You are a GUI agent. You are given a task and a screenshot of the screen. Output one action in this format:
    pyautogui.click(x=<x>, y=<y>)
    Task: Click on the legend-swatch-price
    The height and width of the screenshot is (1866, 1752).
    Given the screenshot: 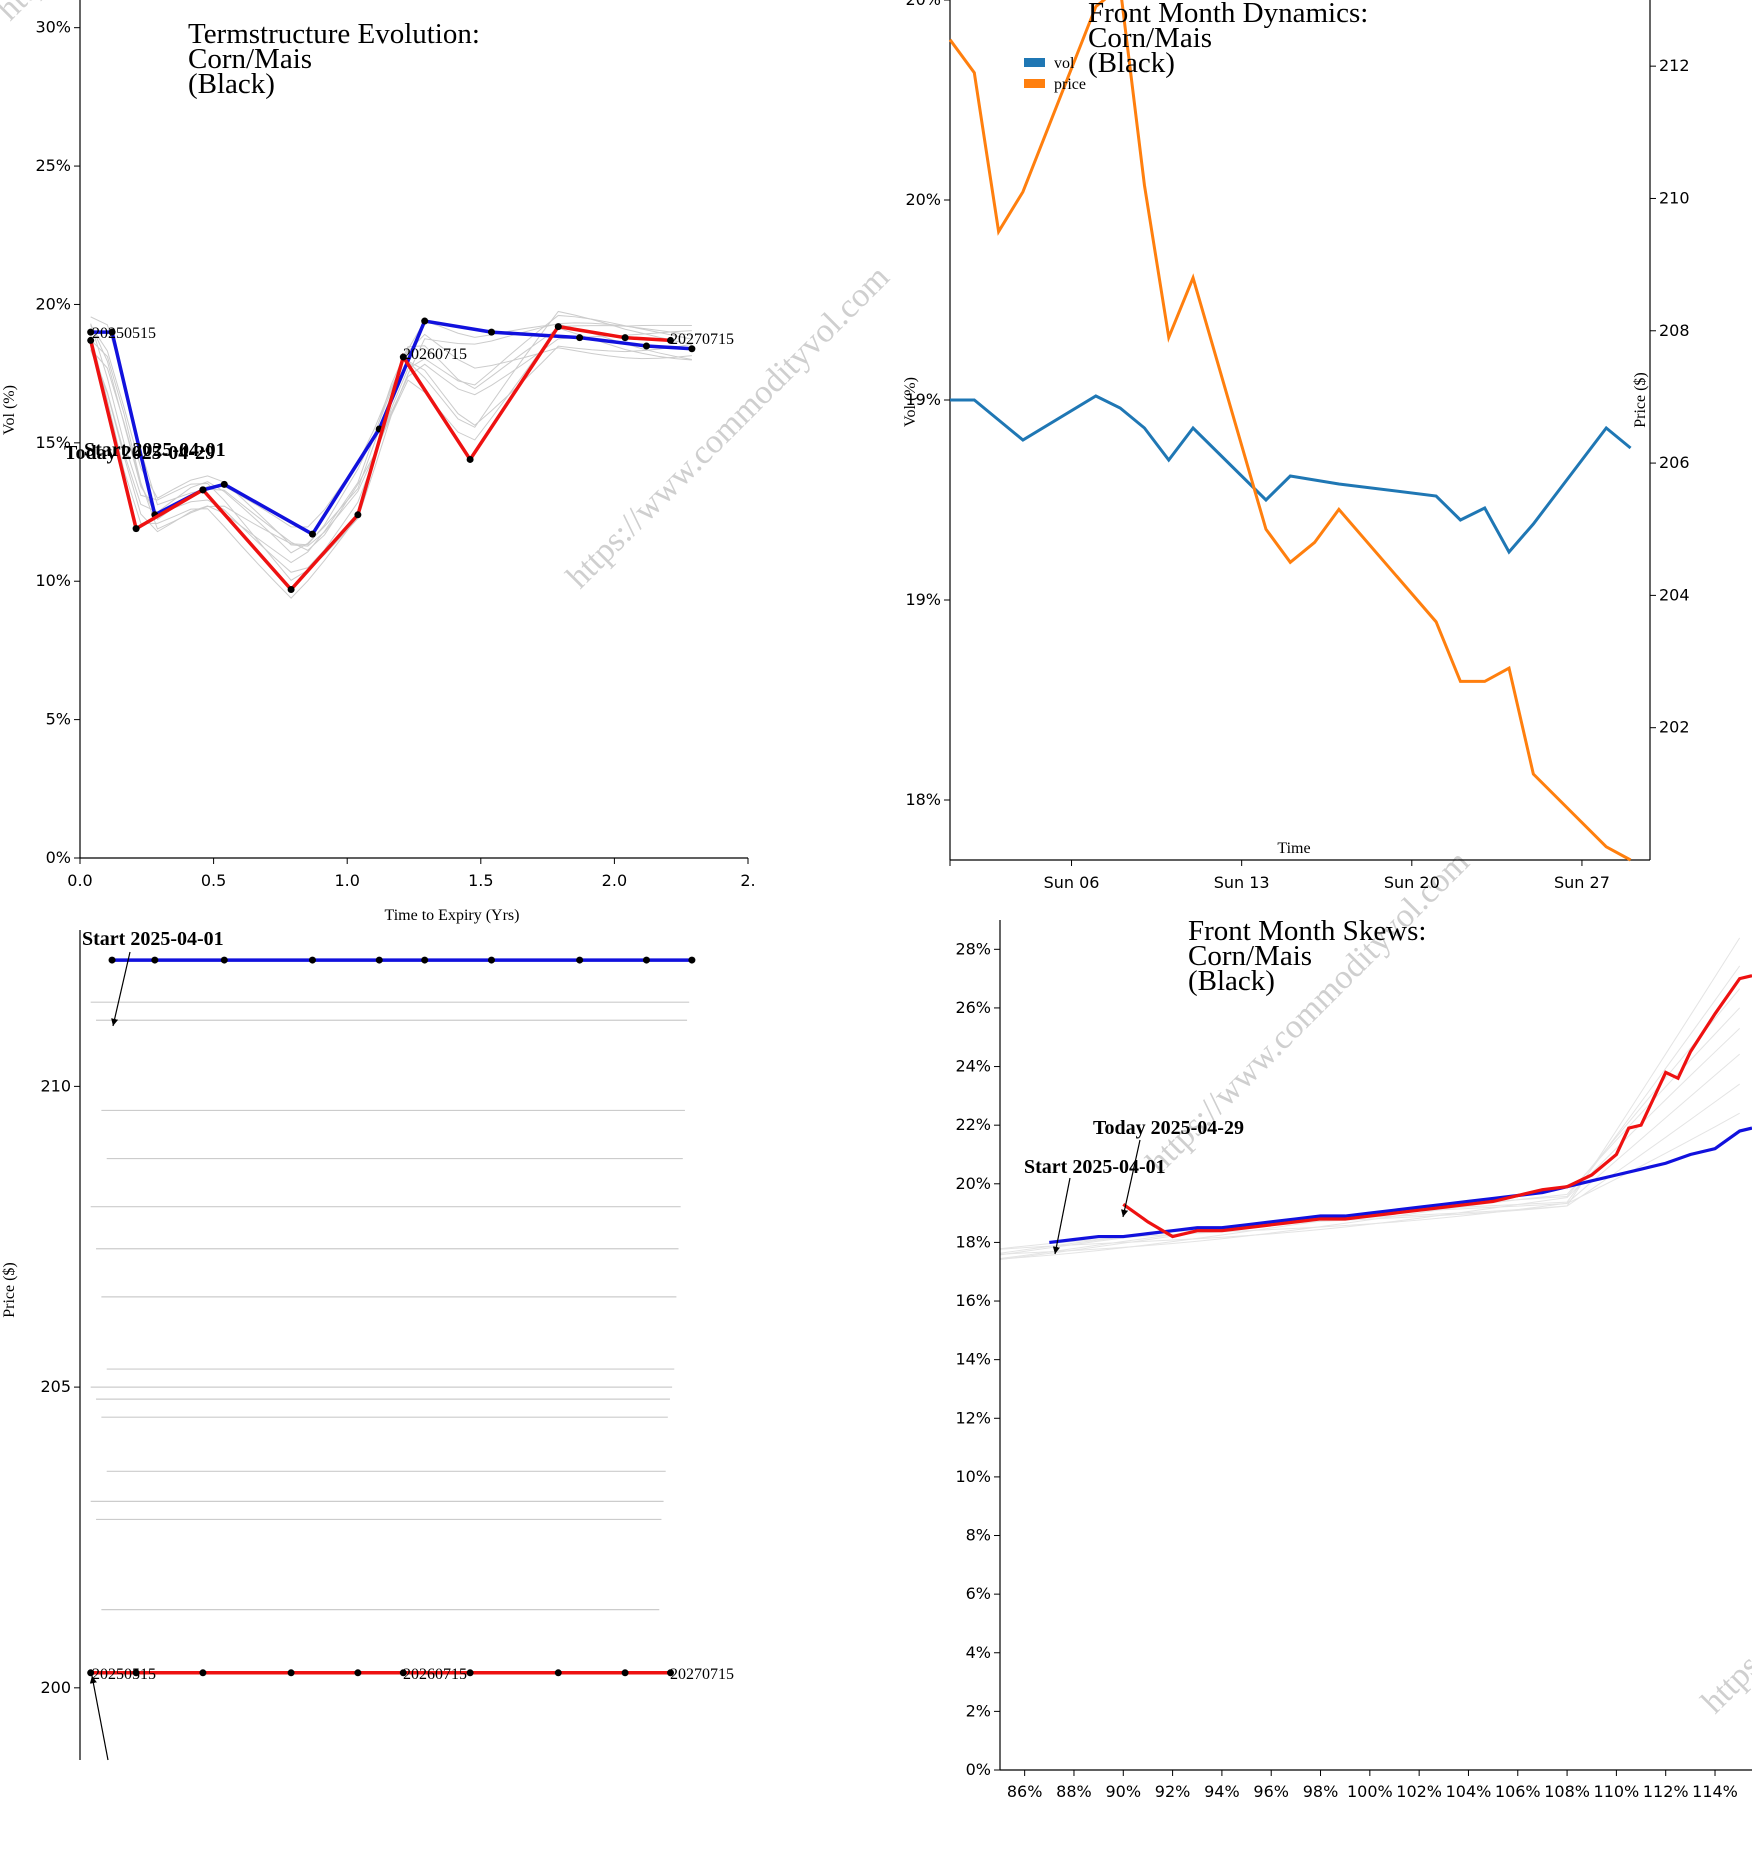 What is the action you would take?
    pyautogui.click(x=1034, y=83)
    